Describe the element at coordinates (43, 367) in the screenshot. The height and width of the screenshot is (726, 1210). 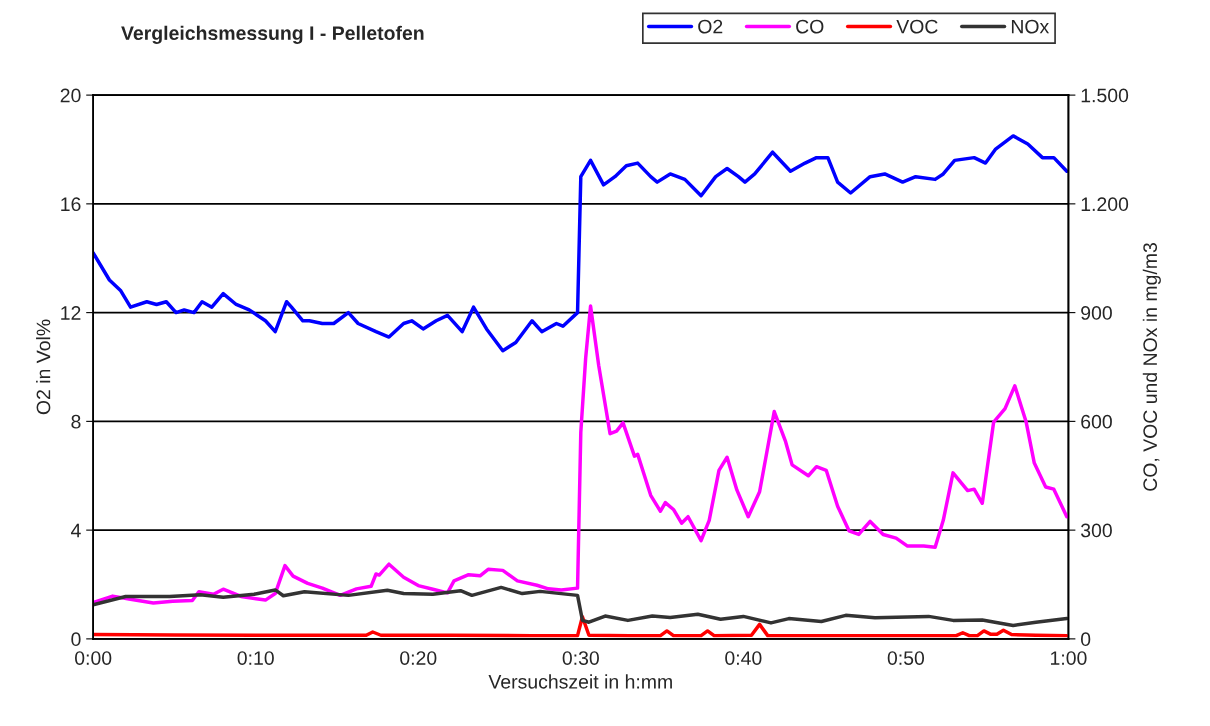
I see `y-axis-title: O2 in Vol%` at that location.